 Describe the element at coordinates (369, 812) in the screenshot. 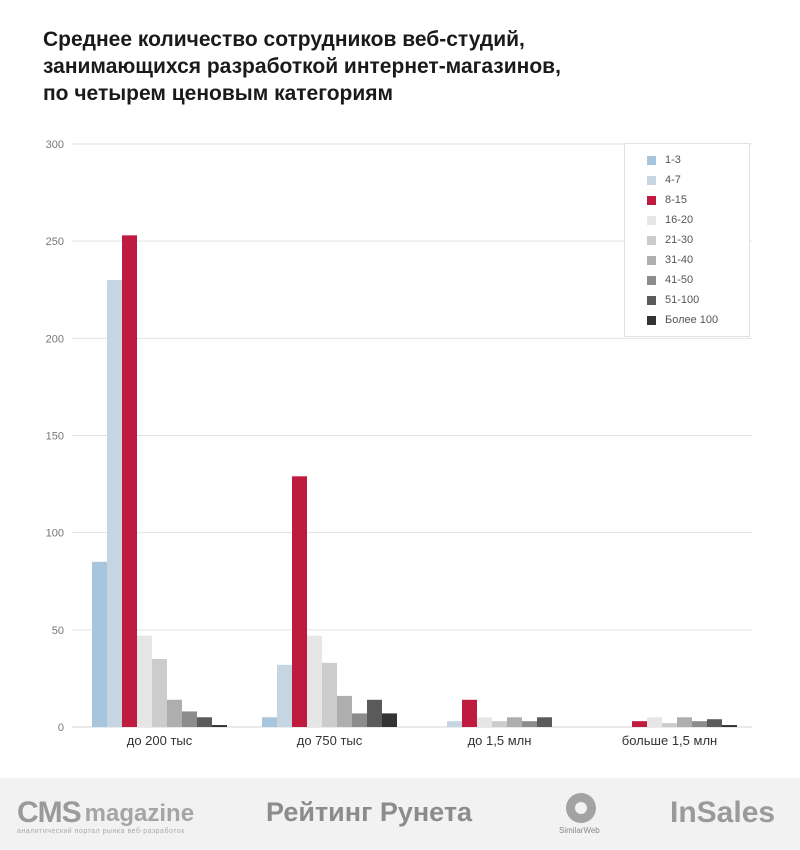

I see `runet-rating-logo: Рейтинг Рунета` at that location.